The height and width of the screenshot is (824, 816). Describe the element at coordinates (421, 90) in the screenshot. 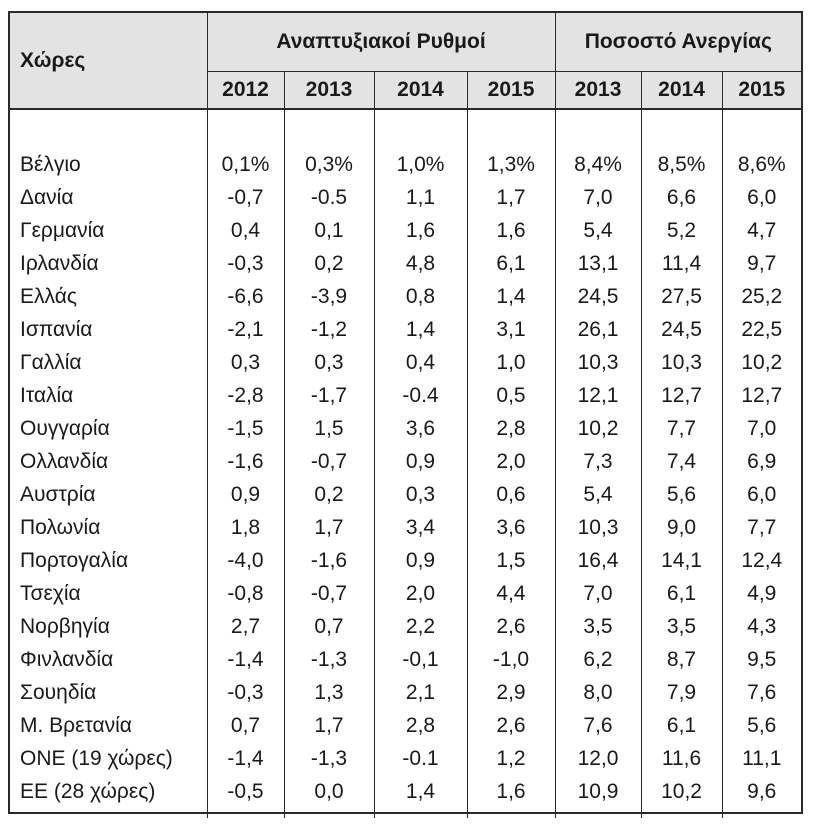

I see `growth-year-header: 2014` at that location.